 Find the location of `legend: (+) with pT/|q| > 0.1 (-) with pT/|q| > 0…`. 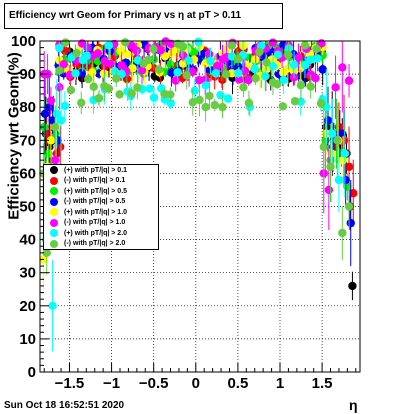

legend: (+) with pT/|q| > 0.1 (-) with pT/|q| > 0… is located at coordinates (101, 207).